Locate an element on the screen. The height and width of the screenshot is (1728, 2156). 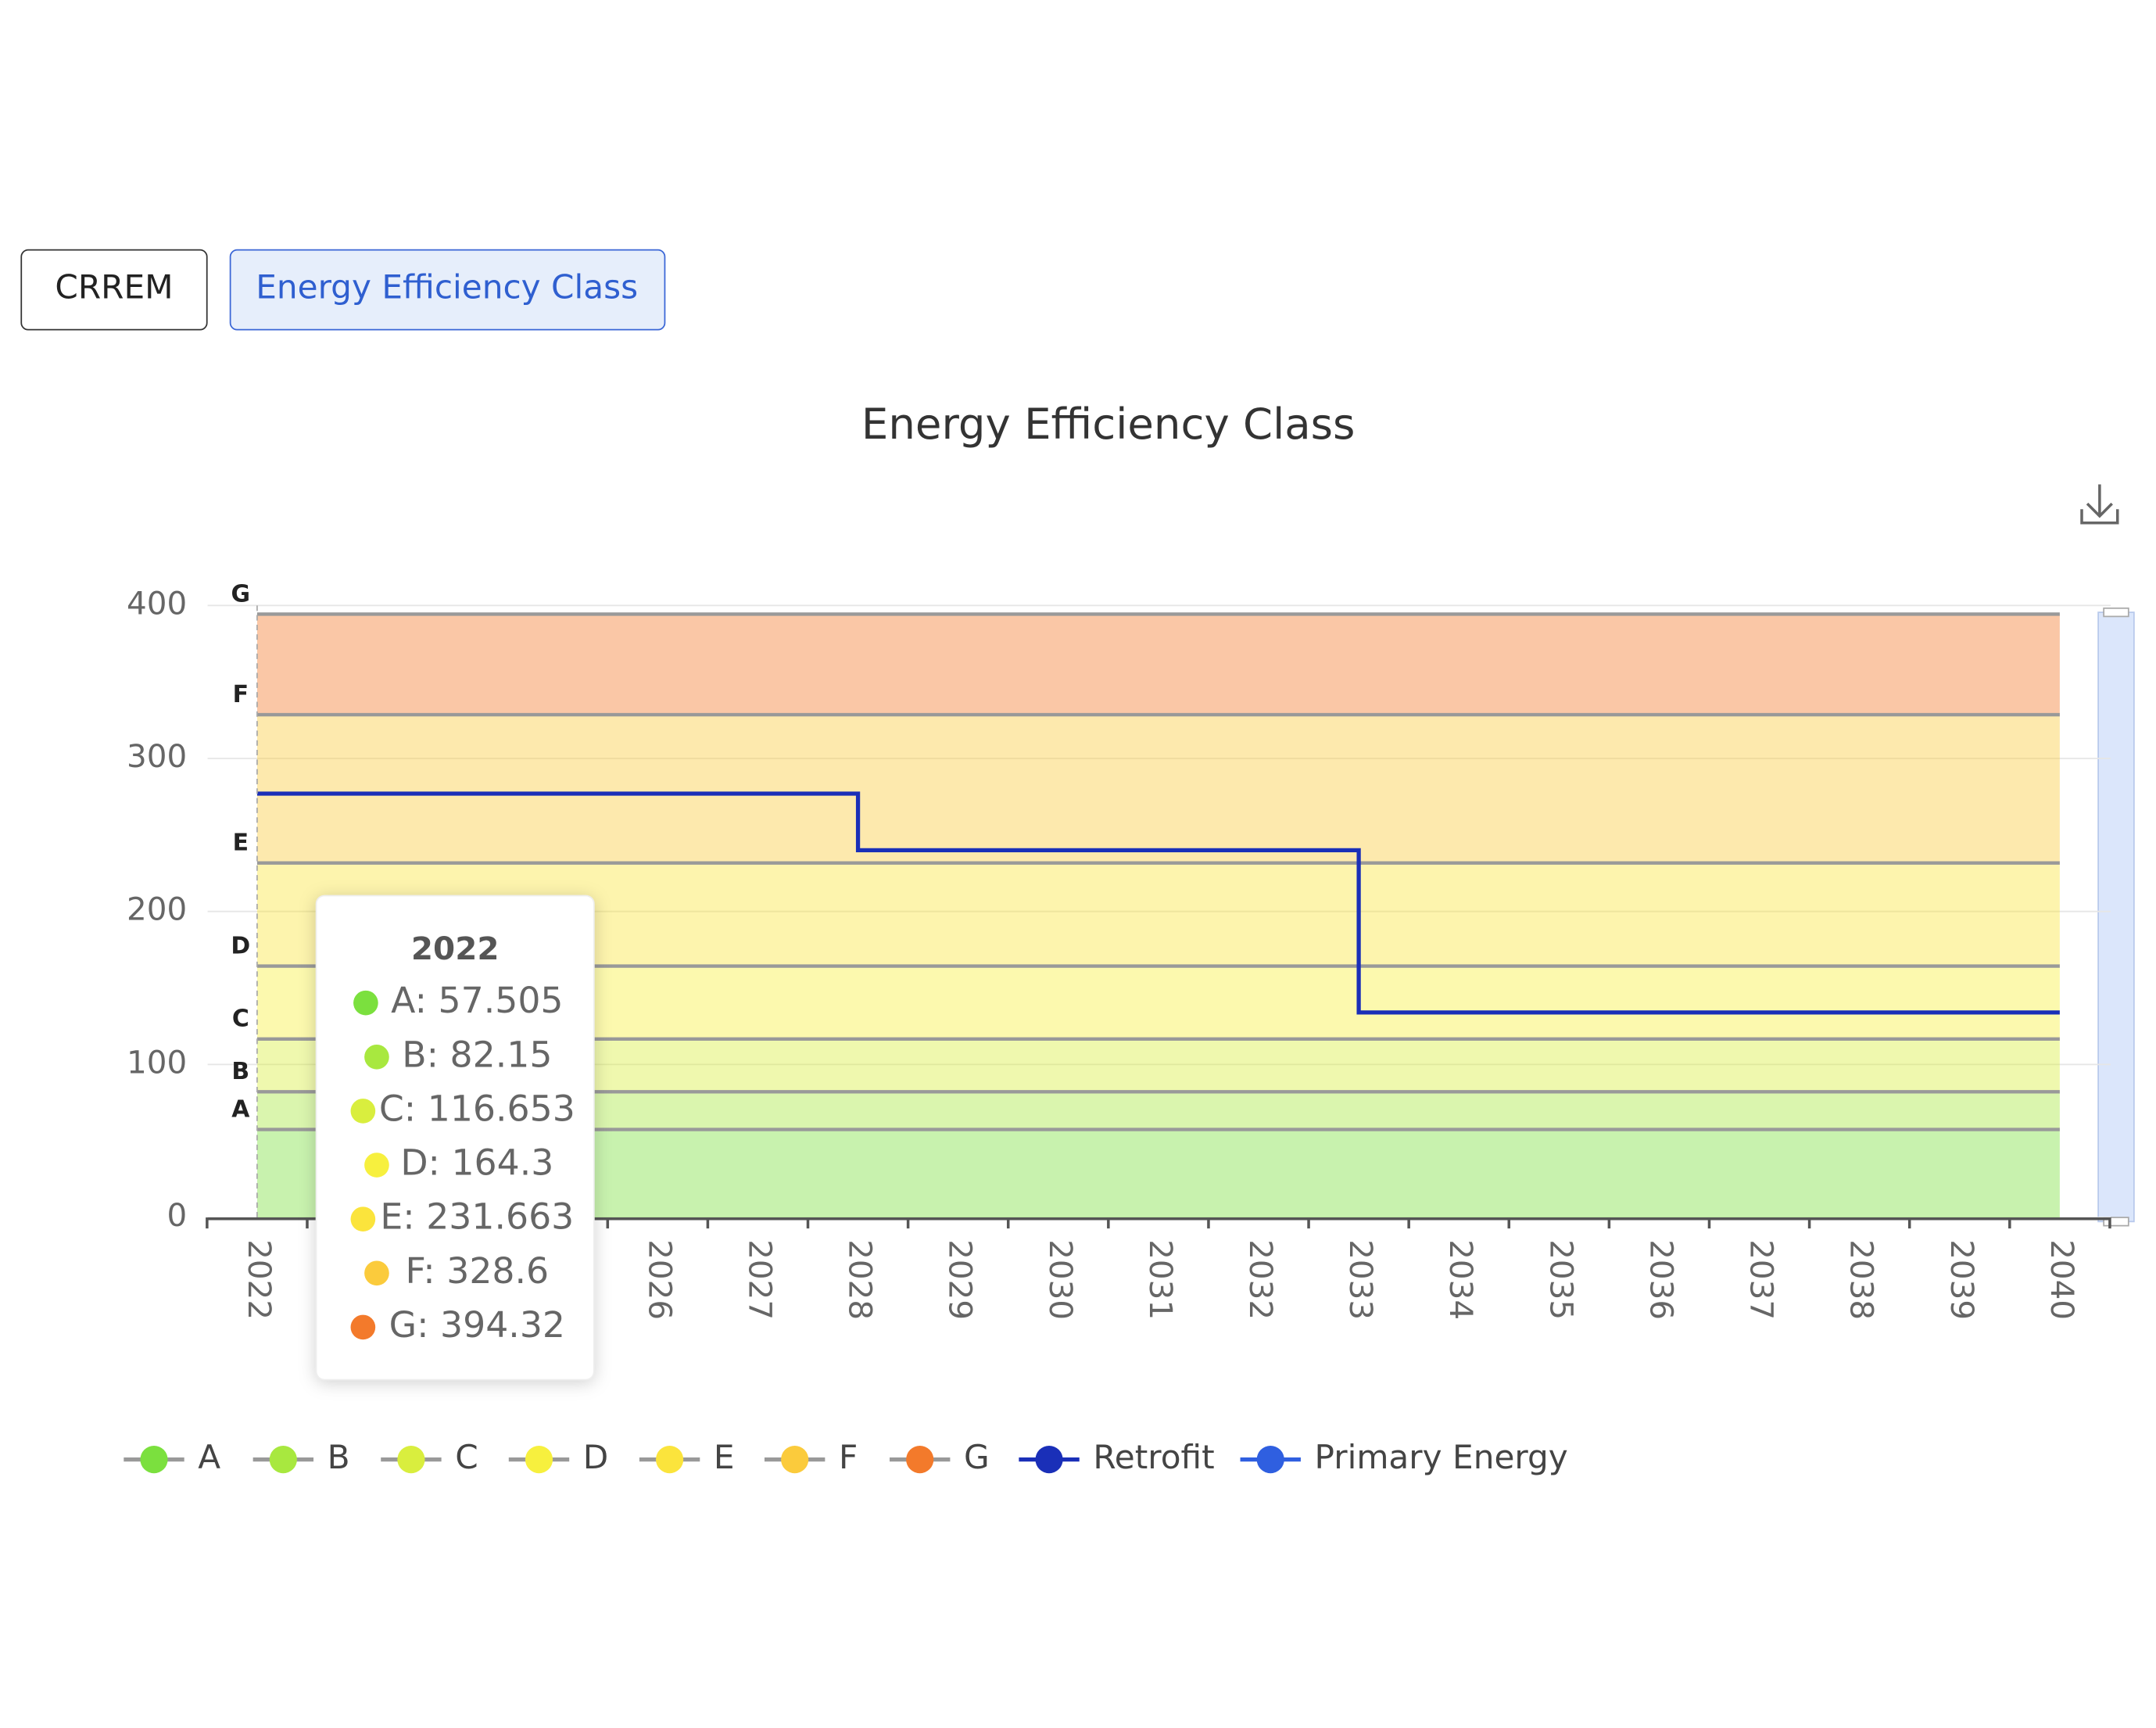
data-zoom is located at coordinates (2116, 917).